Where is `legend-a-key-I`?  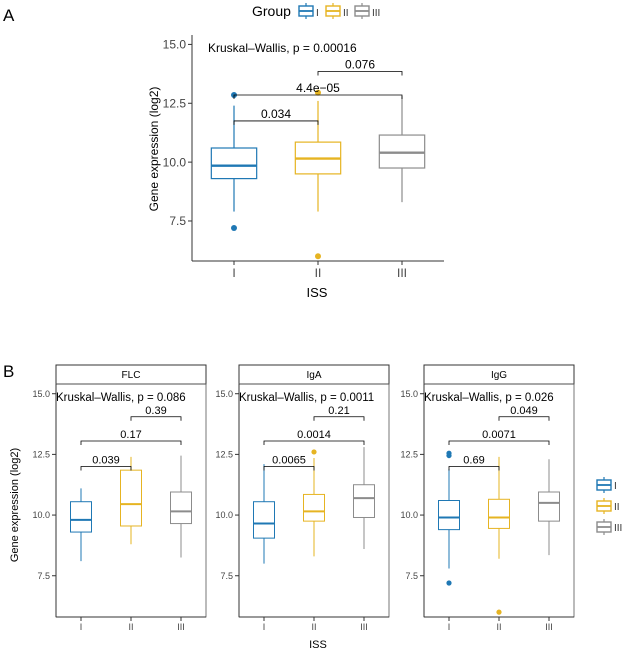 legend-a-key-I is located at coordinates (306, 11).